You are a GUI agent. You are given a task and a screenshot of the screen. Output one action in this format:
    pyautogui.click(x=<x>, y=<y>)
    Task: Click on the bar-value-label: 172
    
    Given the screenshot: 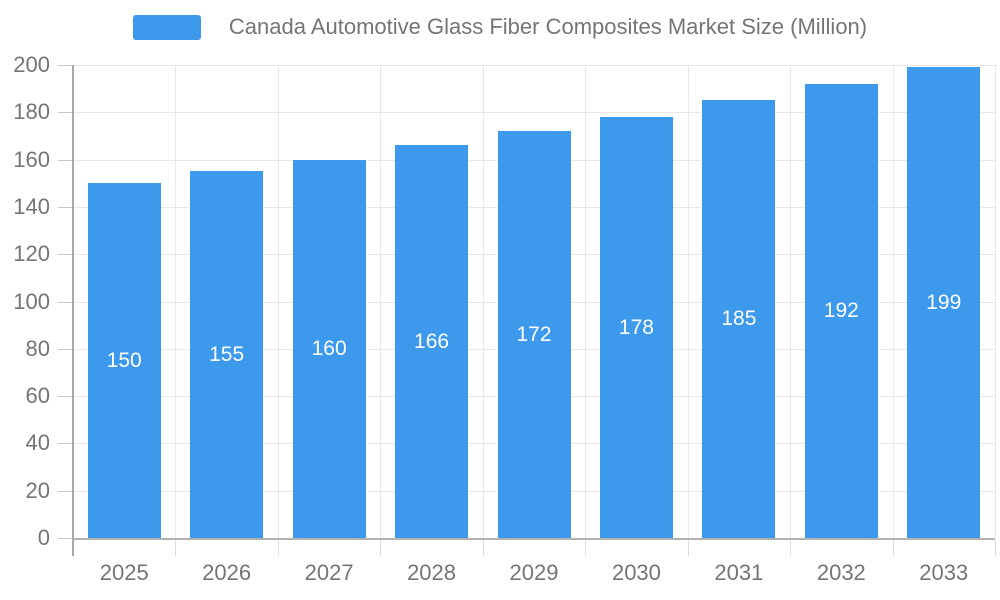 What is the action you would take?
    pyautogui.click(x=534, y=334)
    